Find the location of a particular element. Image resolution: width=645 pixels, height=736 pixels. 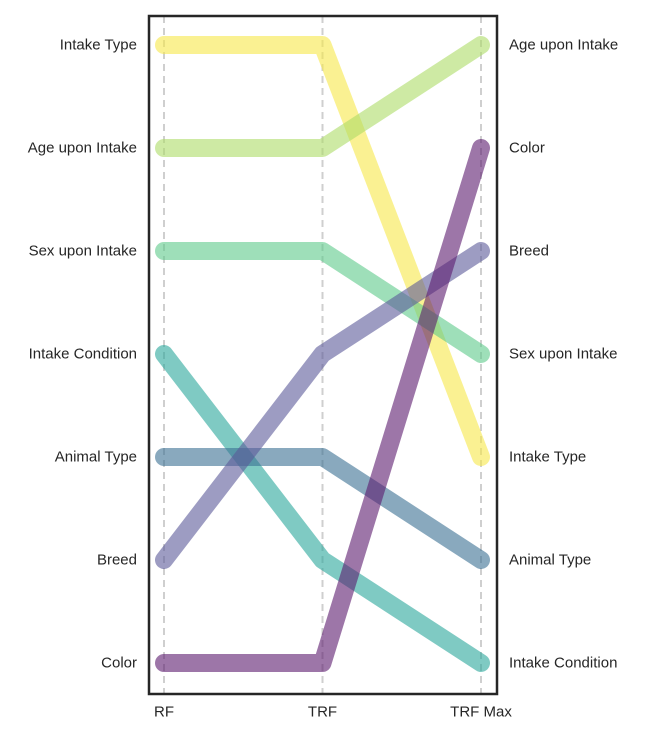

left-tick-label-color: Color is located at coordinates (119, 663).